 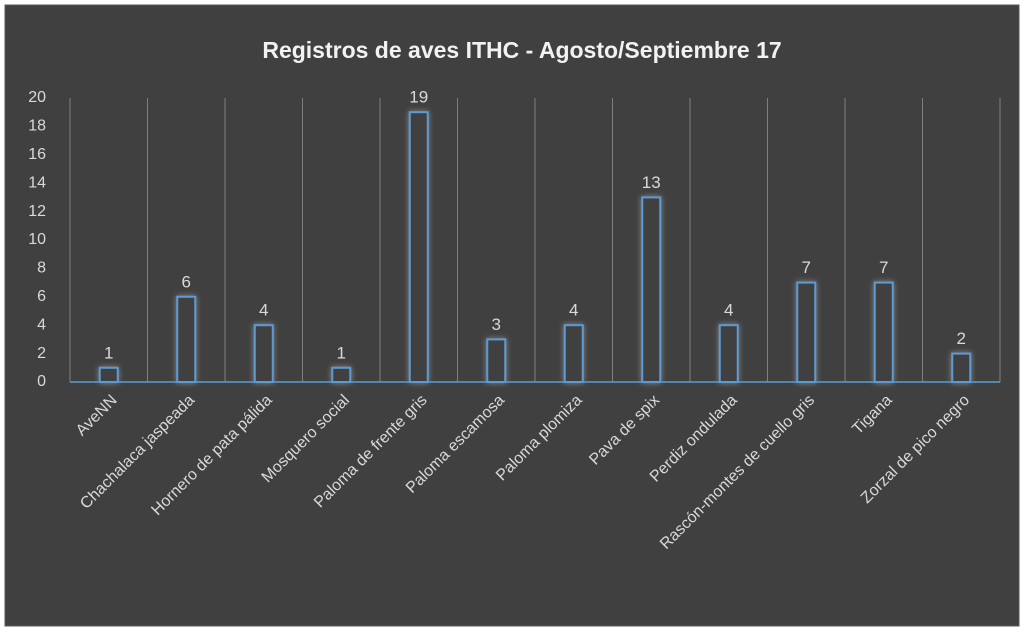 I want to click on data-label: 6, so click(x=186, y=281).